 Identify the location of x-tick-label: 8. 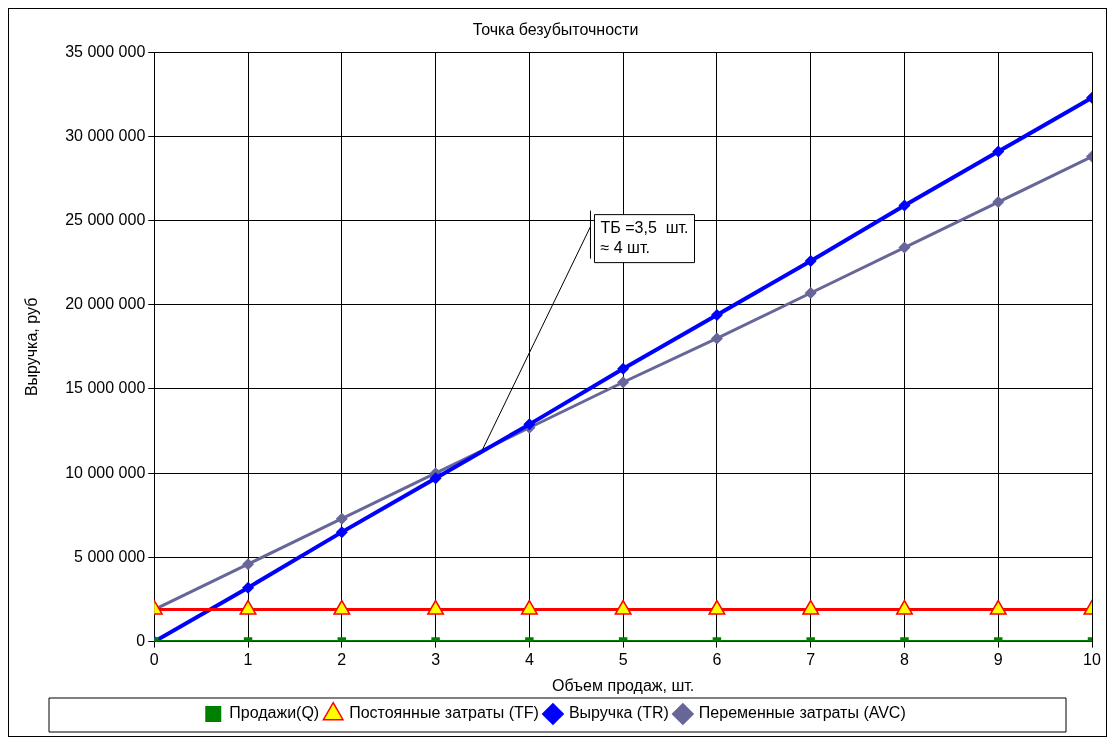
(904, 659).